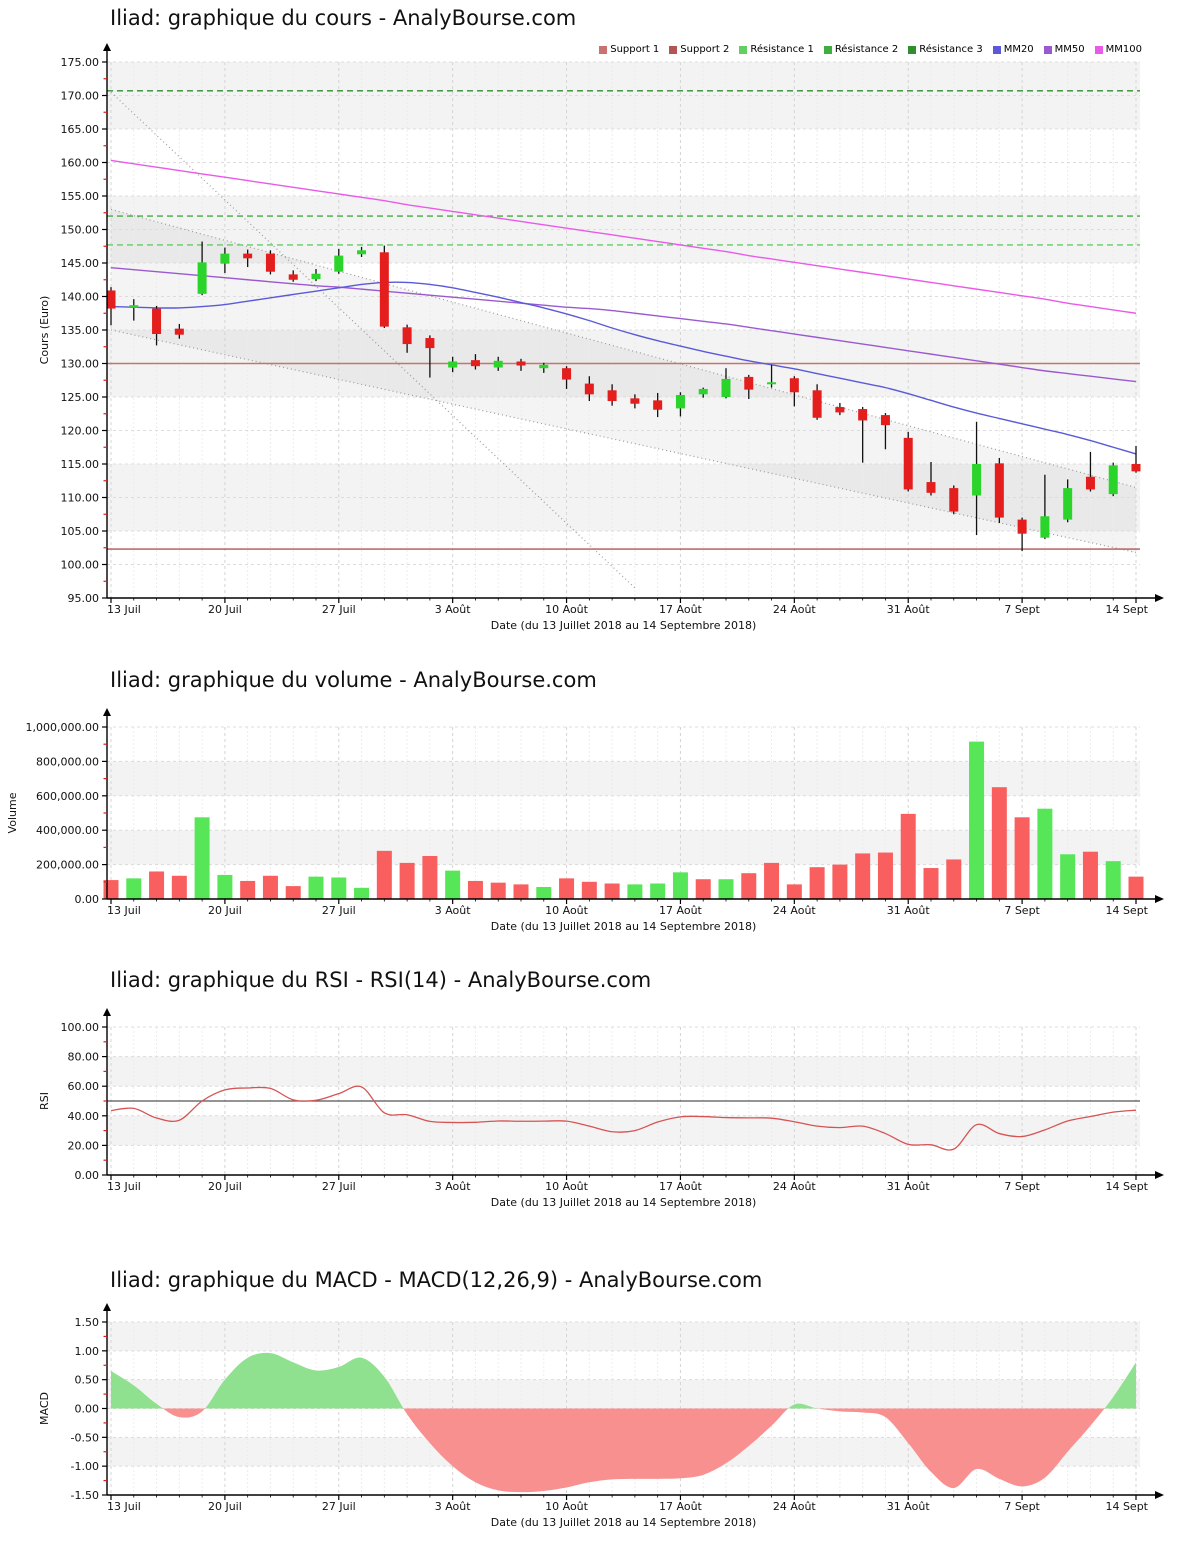 The height and width of the screenshot is (1550, 1200). I want to click on svg-text: 105.00, so click(80, 531).